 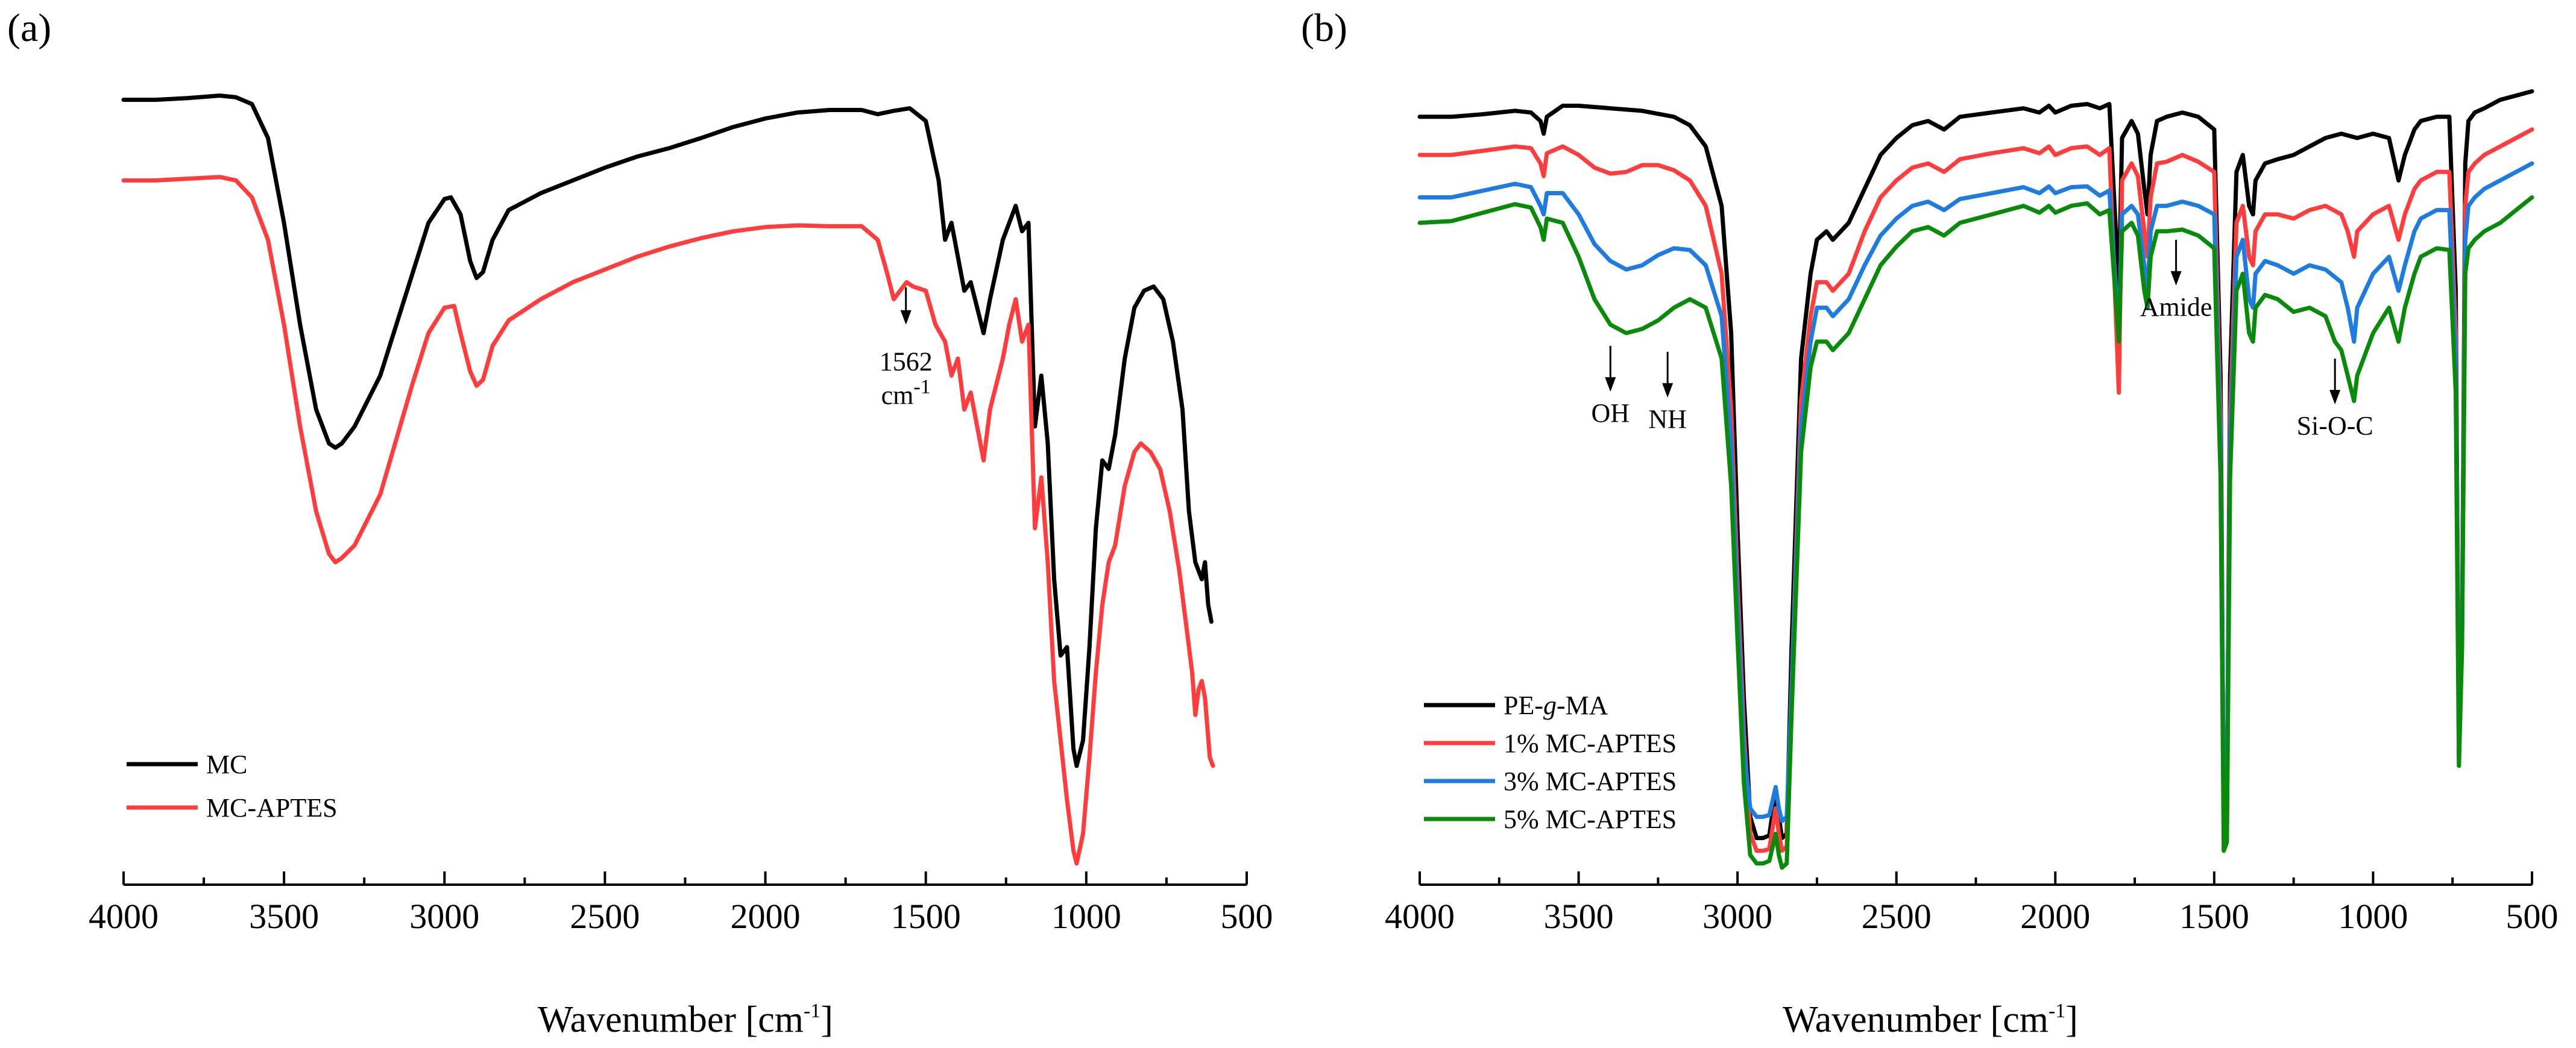 What do you see at coordinates (2176, 307) in the screenshot?
I see `annotation-label: Amide` at bounding box center [2176, 307].